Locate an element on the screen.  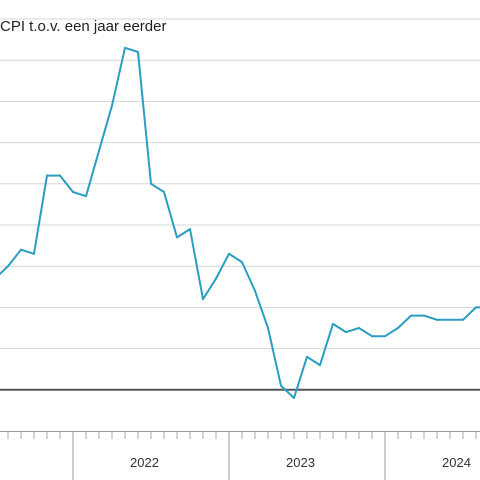
x-tick-labels: 2022 2023 2024 is located at coordinates (300, 462).